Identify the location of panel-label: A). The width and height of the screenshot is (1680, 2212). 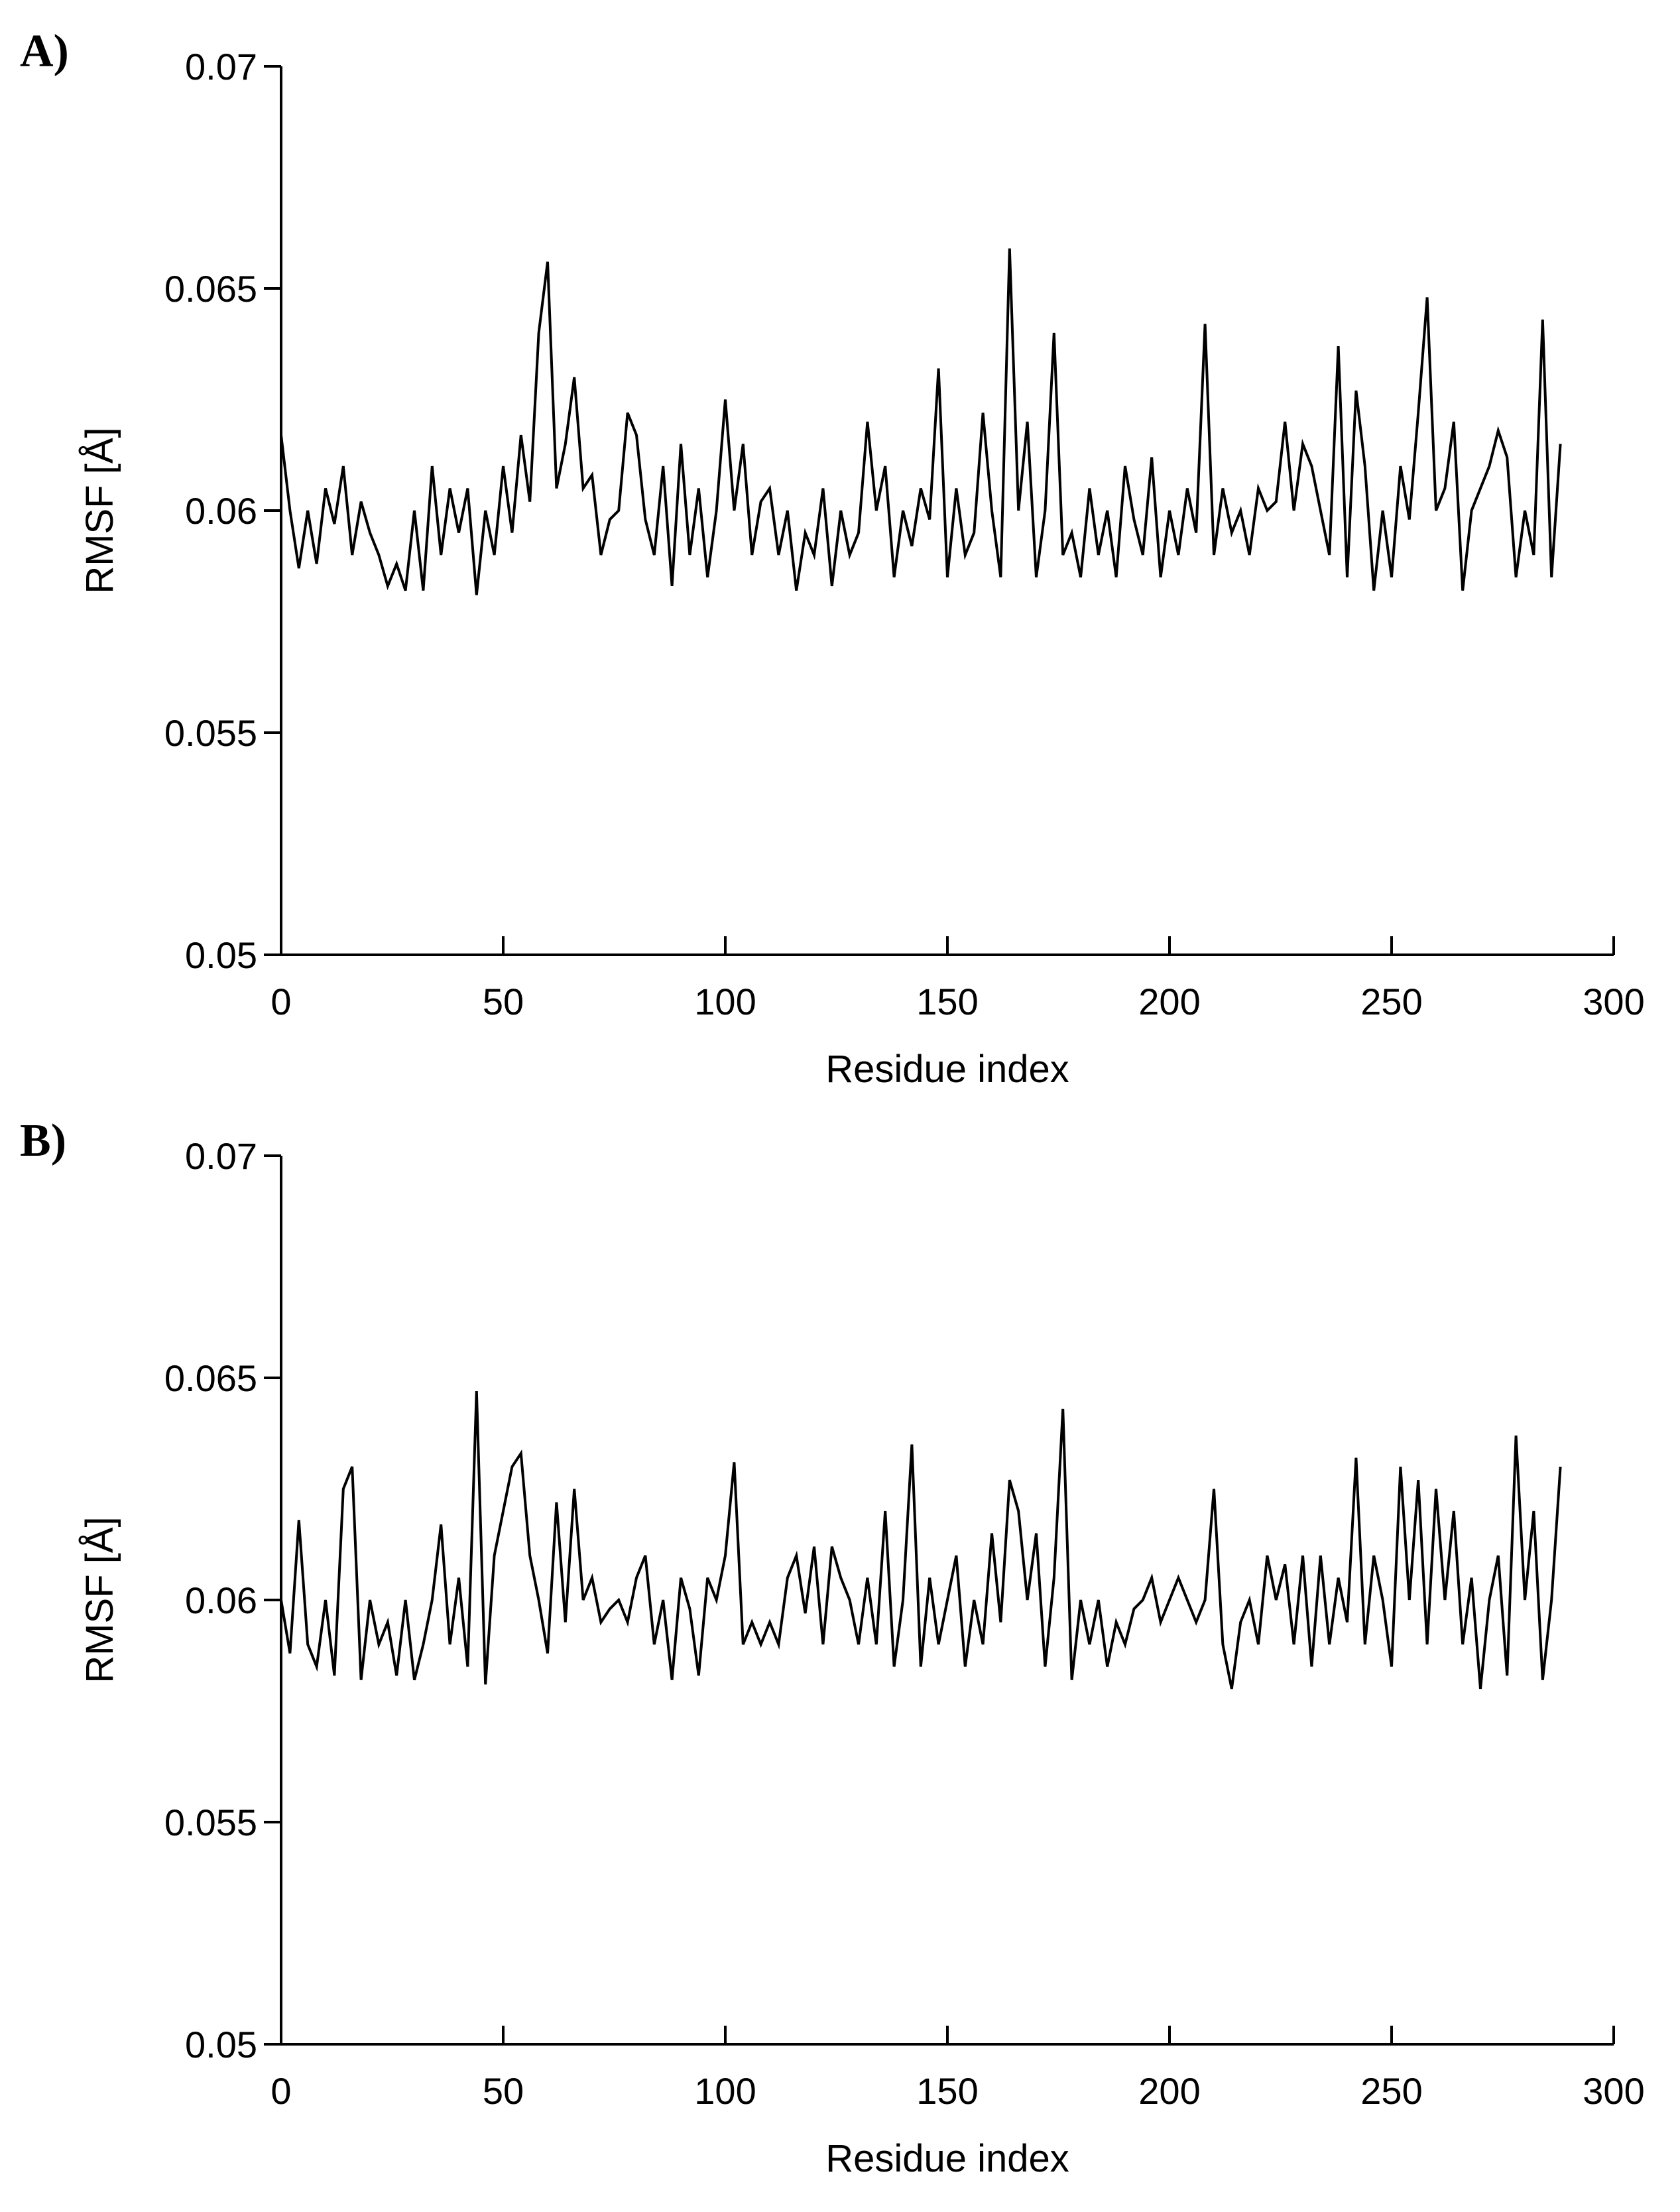
(44, 51).